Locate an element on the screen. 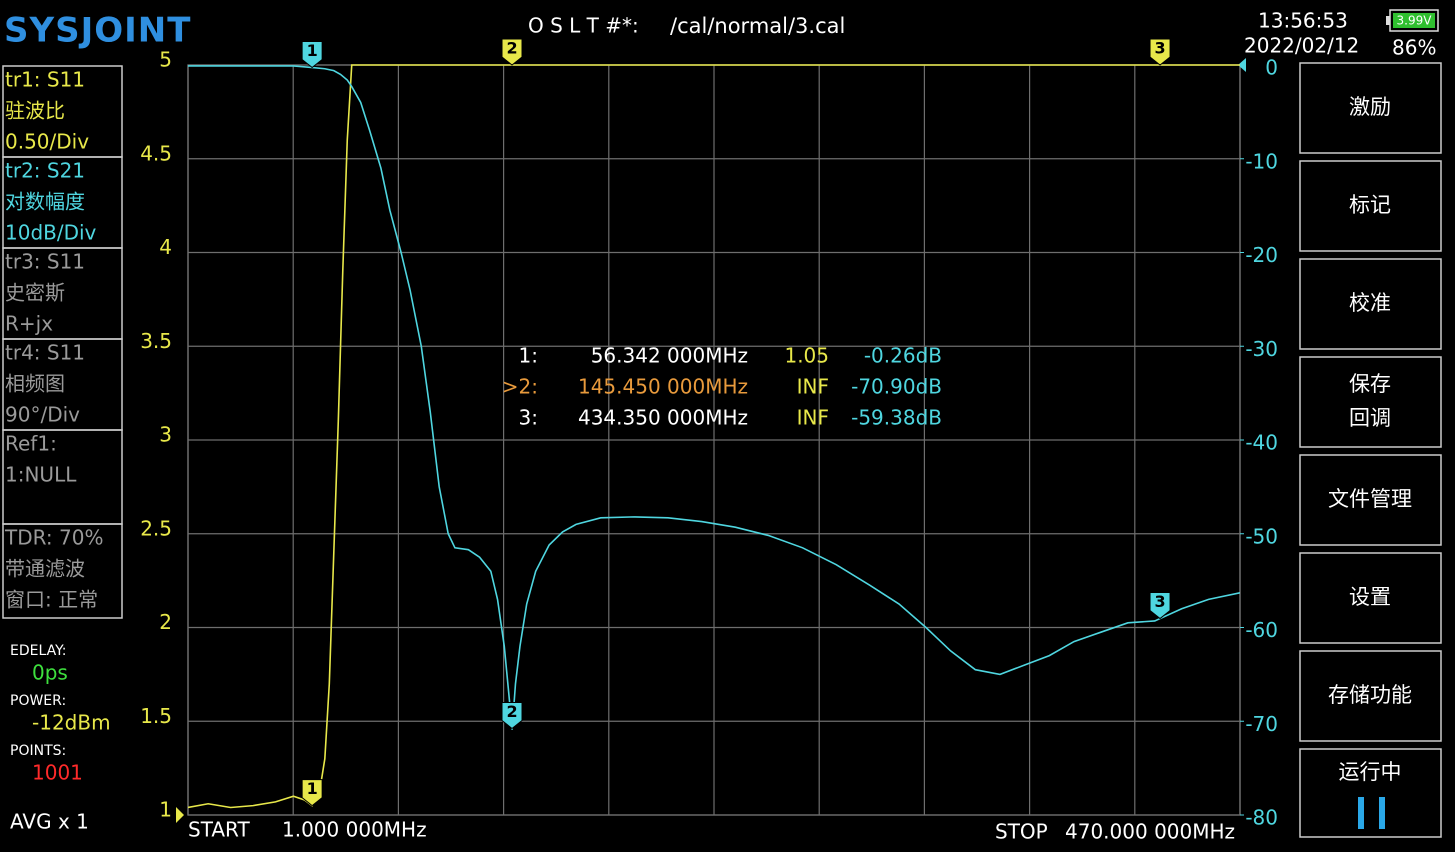 Image resolution: width=1455 pixels, height=852 pixels. marker-flag-label: 3 is located at coordinates (1159, 601).